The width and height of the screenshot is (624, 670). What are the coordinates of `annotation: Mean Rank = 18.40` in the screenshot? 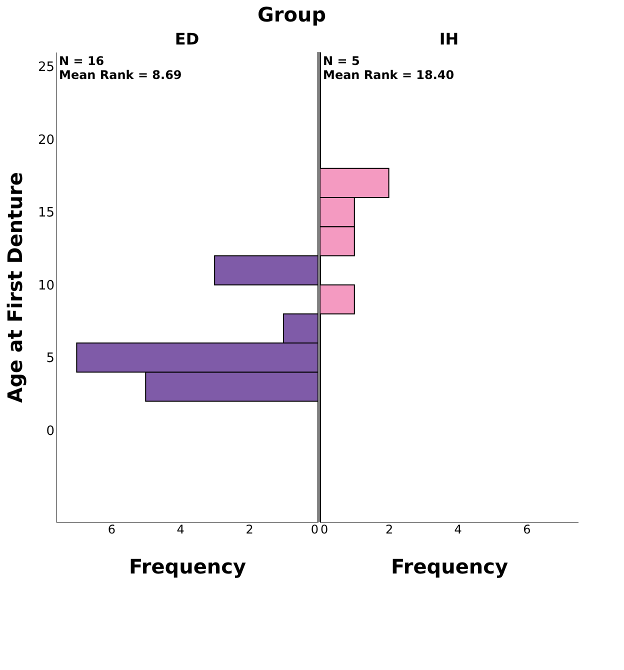 It's located at (388, 75).